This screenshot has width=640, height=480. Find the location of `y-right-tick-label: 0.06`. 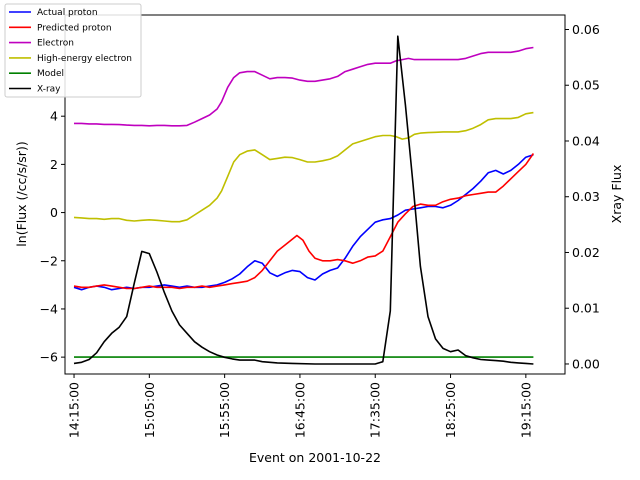

y-right-tick-label: 0.06 is located at coordinates (586, 29).